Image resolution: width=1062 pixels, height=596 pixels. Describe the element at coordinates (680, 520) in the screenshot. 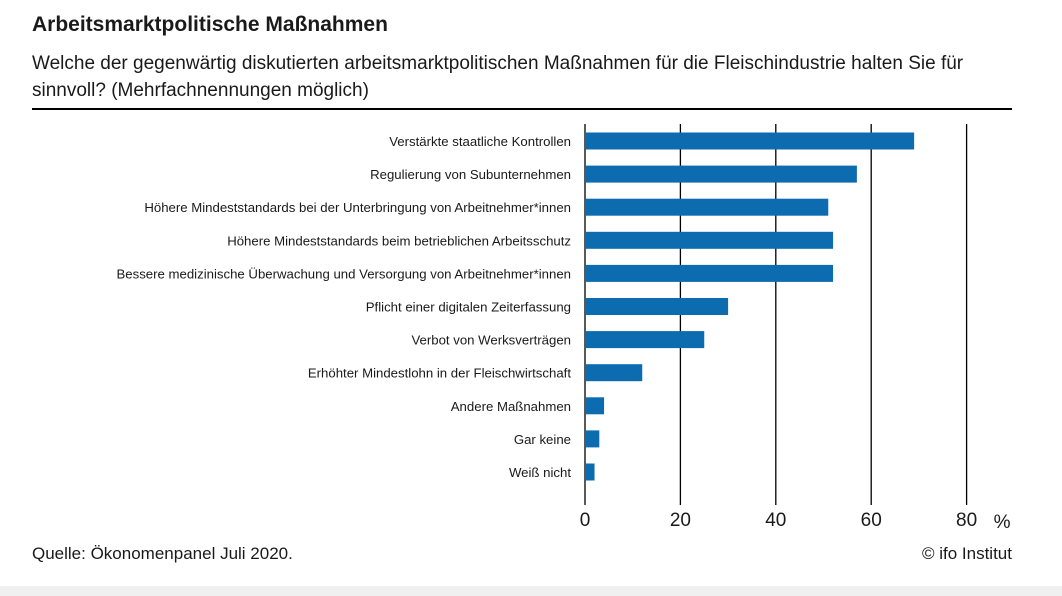

I see `x-tick-label: 20` at that location.